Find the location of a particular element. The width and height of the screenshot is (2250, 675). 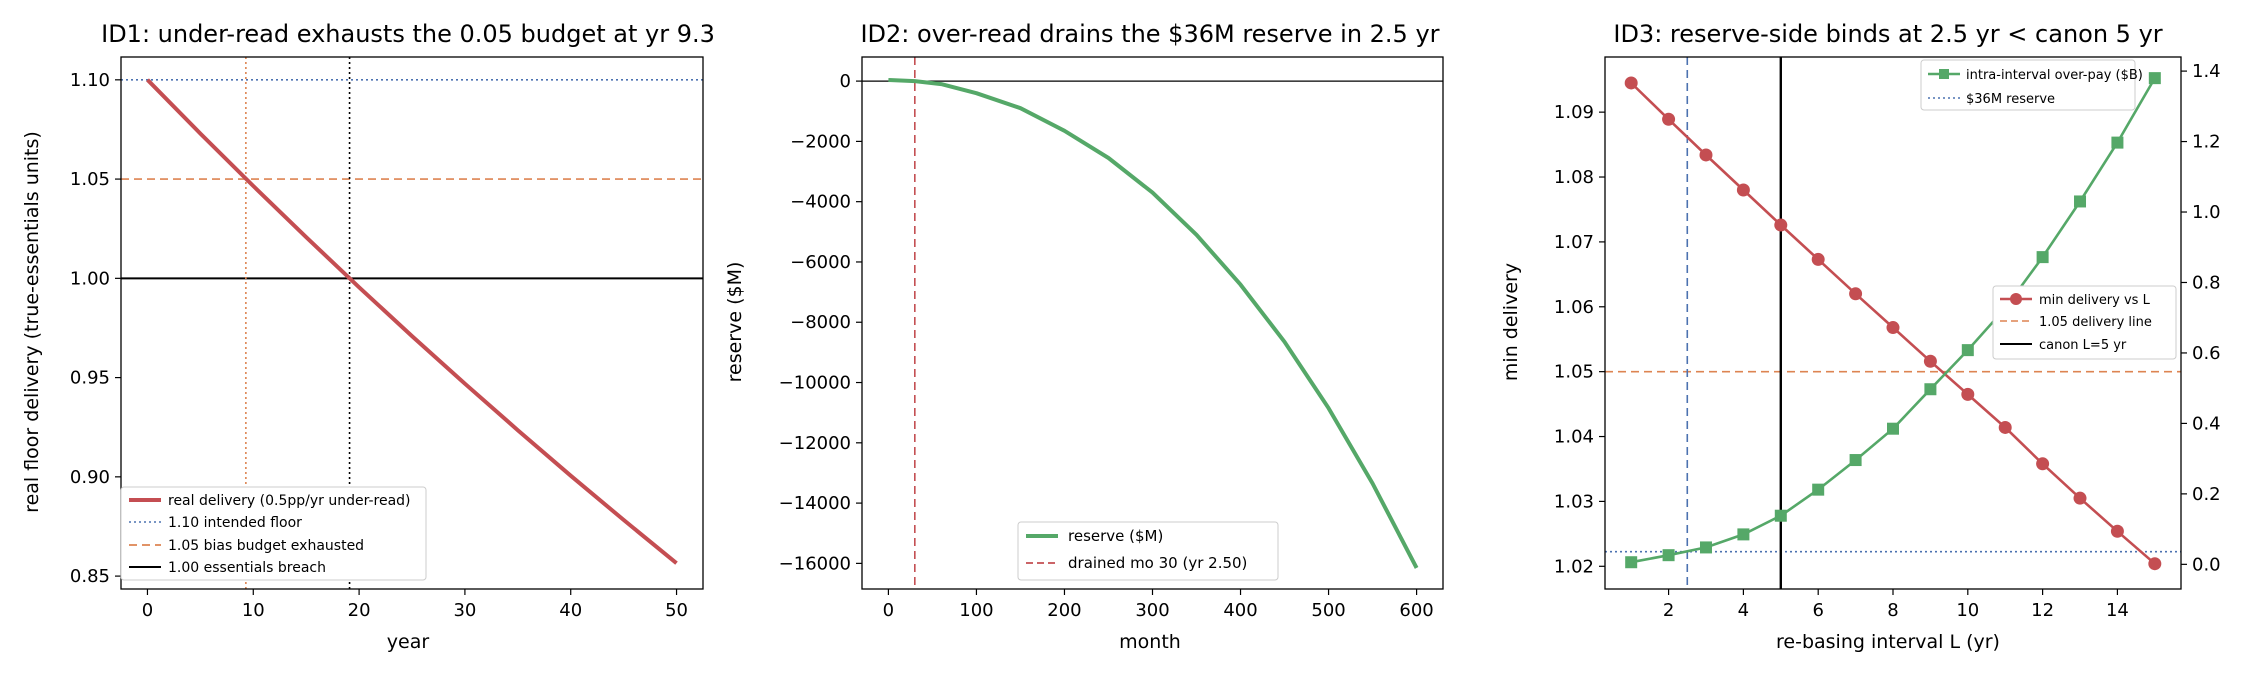

legend-marker-min-delivery is located at coordinates (2016, 299).